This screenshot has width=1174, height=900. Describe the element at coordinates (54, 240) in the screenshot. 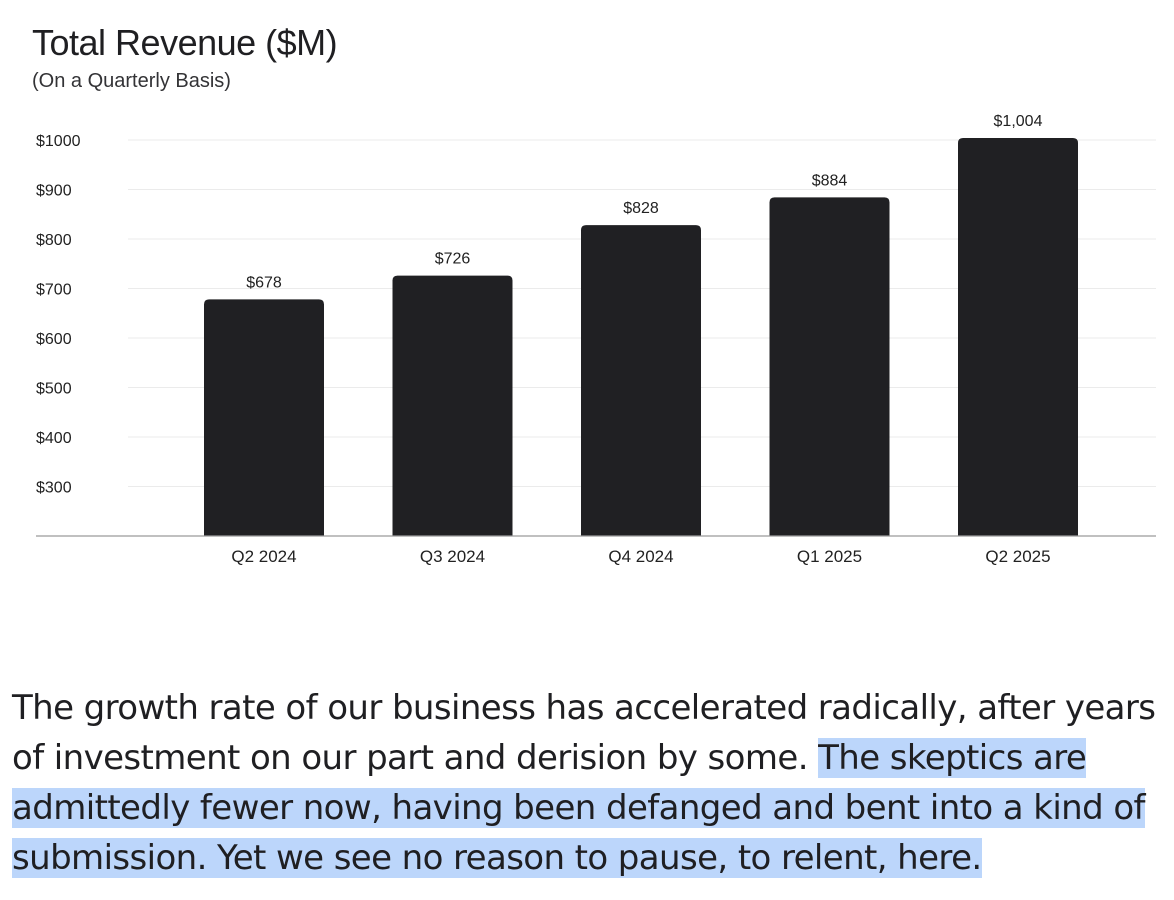

I see `y-tick-label: $800` at that location.